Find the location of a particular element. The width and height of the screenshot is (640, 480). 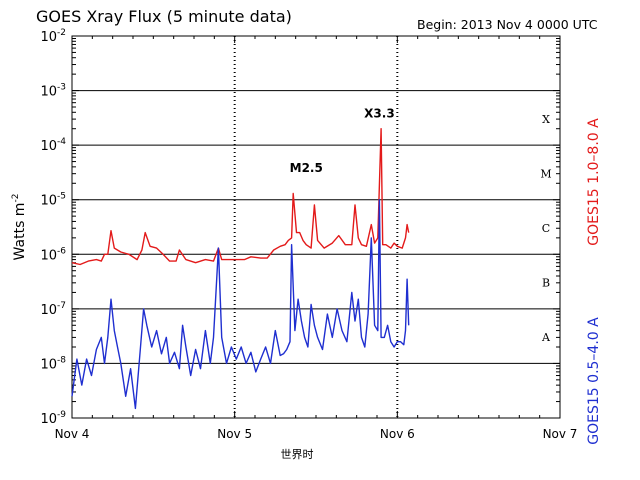

y-tick-label: 10⁻⁵ is located at coordinates (53, 200).